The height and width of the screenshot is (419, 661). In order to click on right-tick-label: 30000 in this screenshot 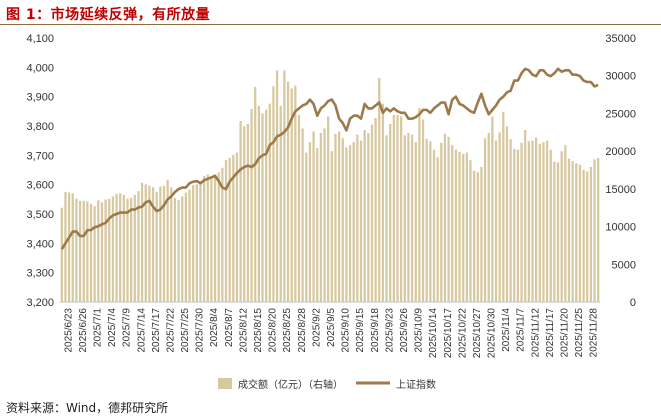, I will do `click(620, 77)`.